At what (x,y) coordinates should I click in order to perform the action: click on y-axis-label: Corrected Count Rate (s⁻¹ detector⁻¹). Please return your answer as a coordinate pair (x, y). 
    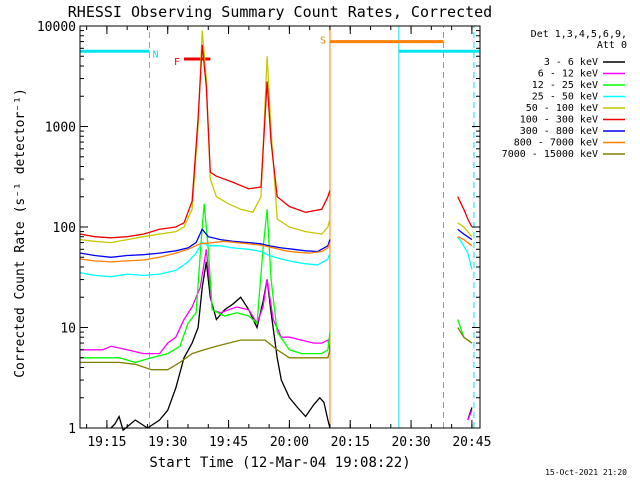
    Looking at the image, I should click on (20, 233).